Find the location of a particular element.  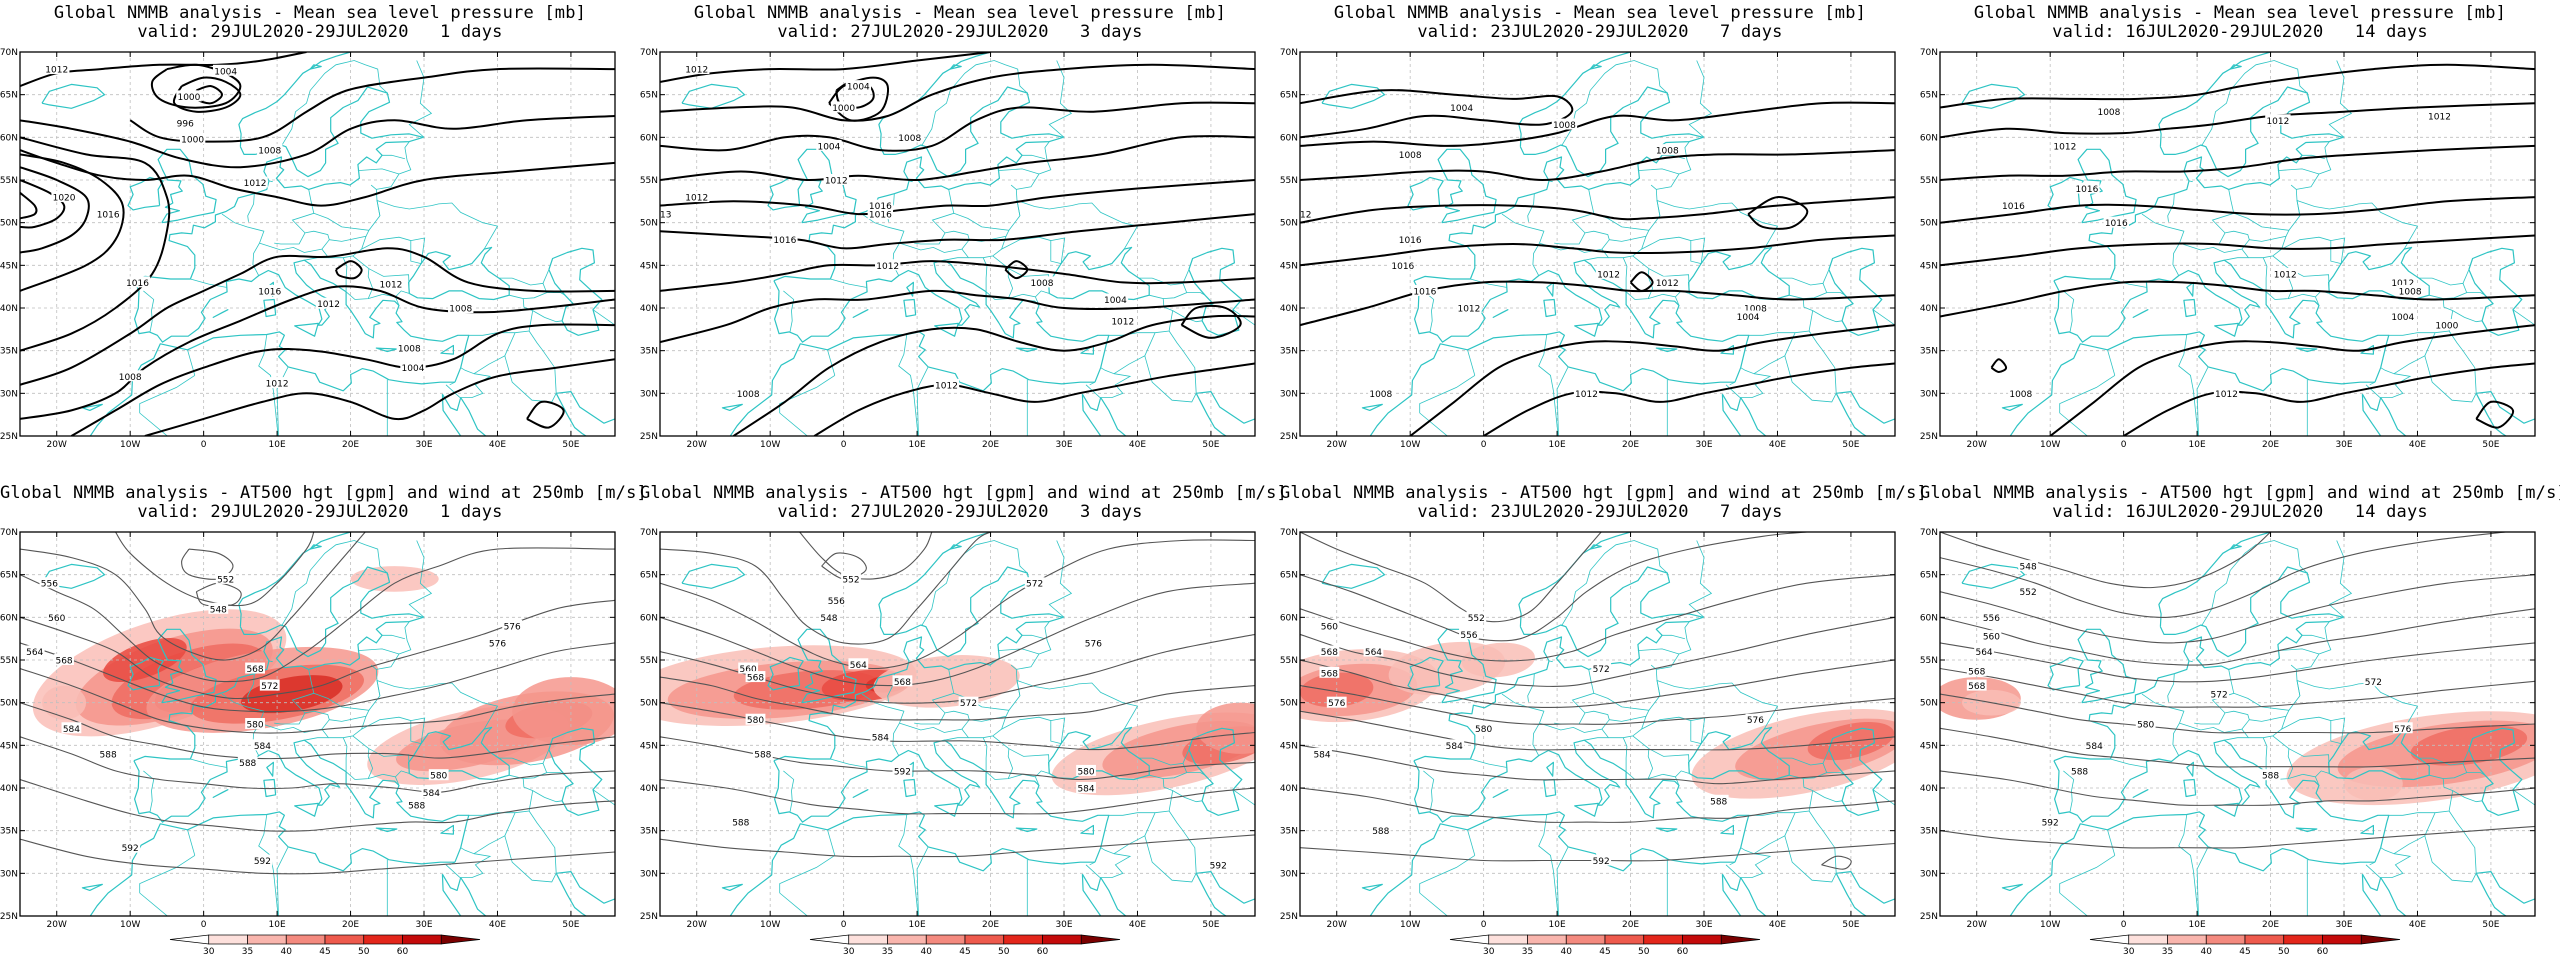

lon-tick-label: 30E is located at coordinates (1063, 925).